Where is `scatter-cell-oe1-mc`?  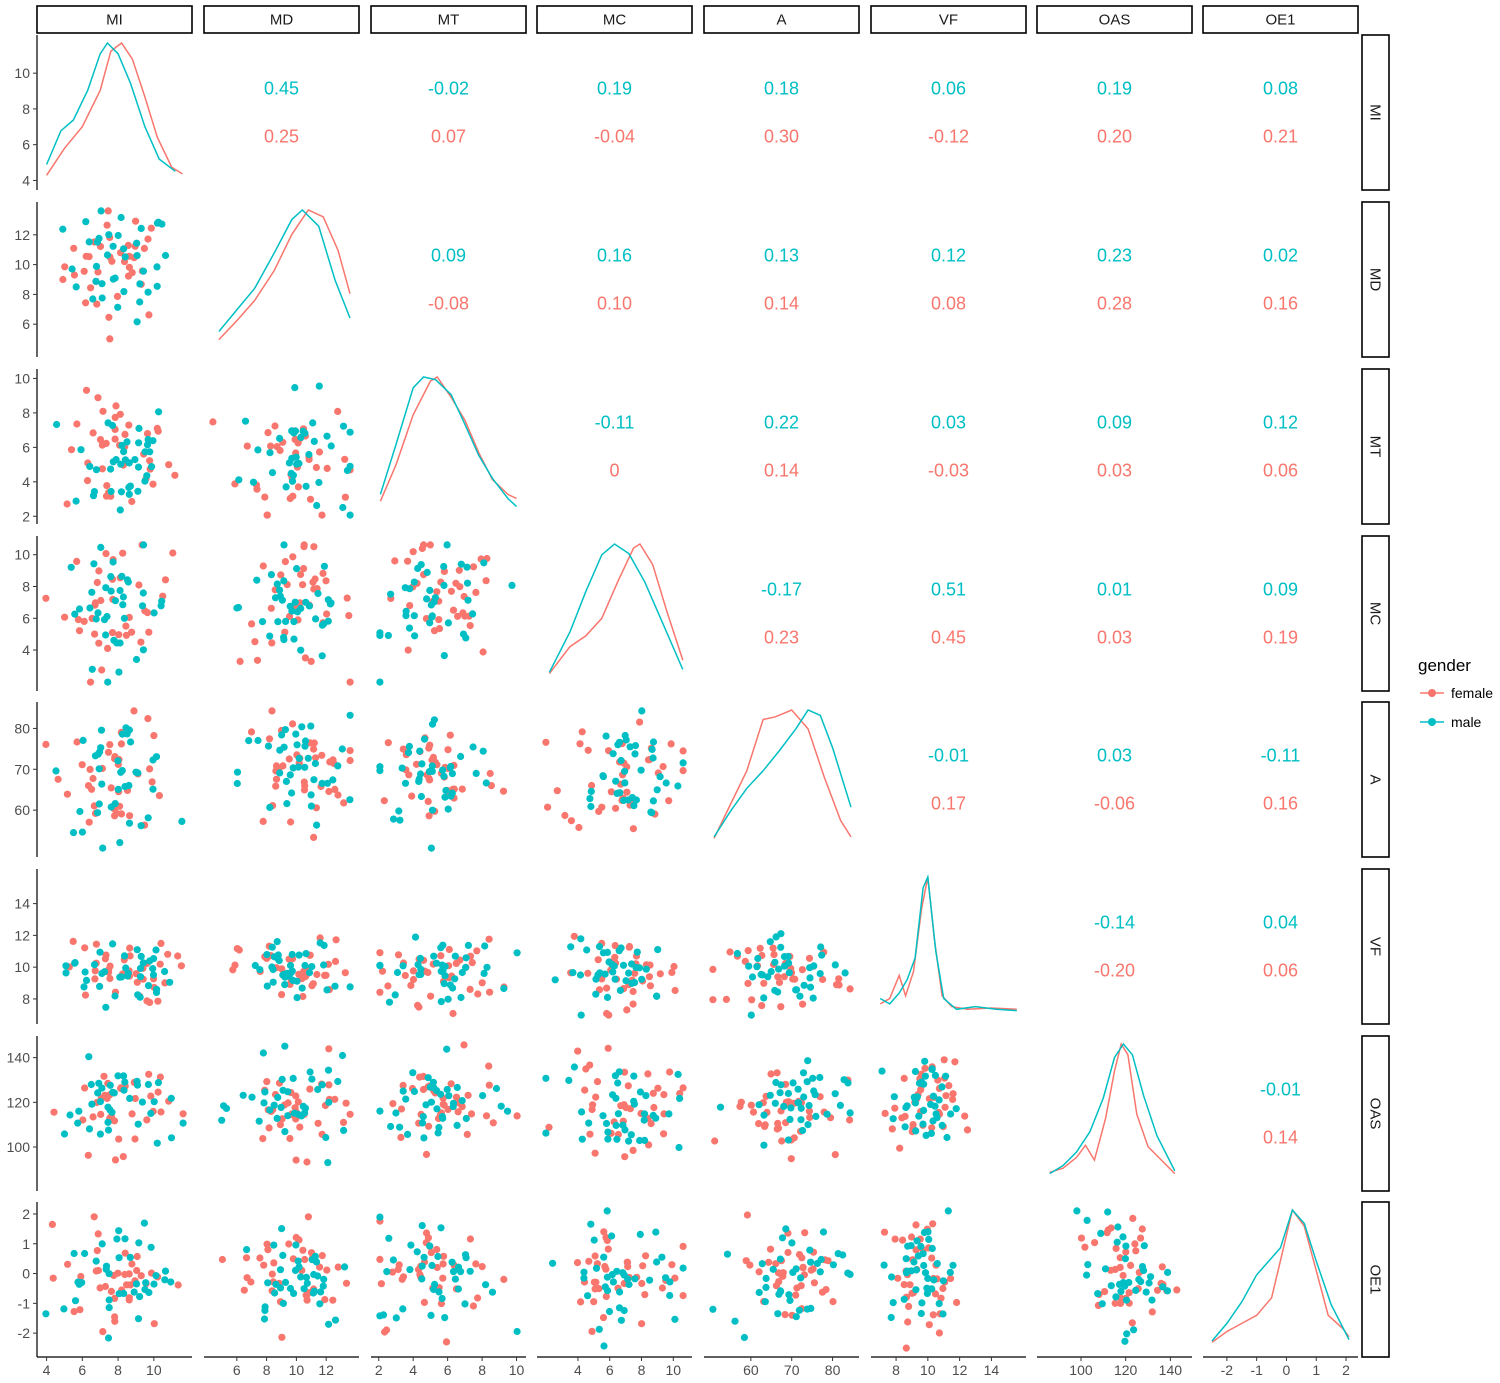
scatter-cell-oe1-mc is located at coordinates (618, 1278).